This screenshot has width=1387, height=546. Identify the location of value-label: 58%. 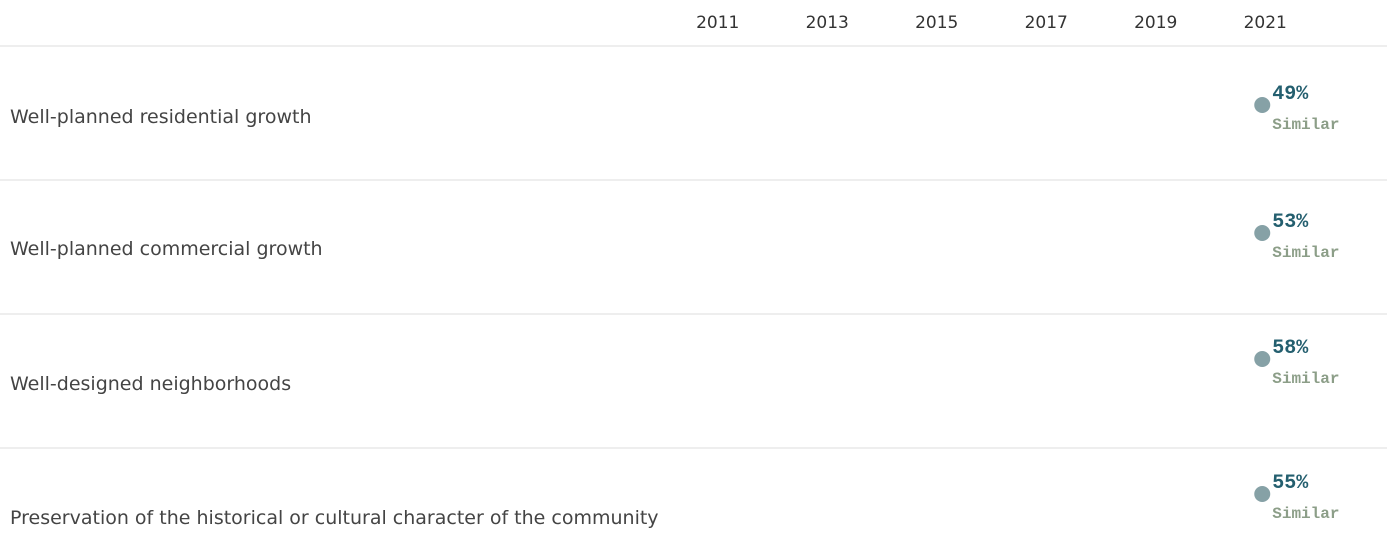
(1290, 348).